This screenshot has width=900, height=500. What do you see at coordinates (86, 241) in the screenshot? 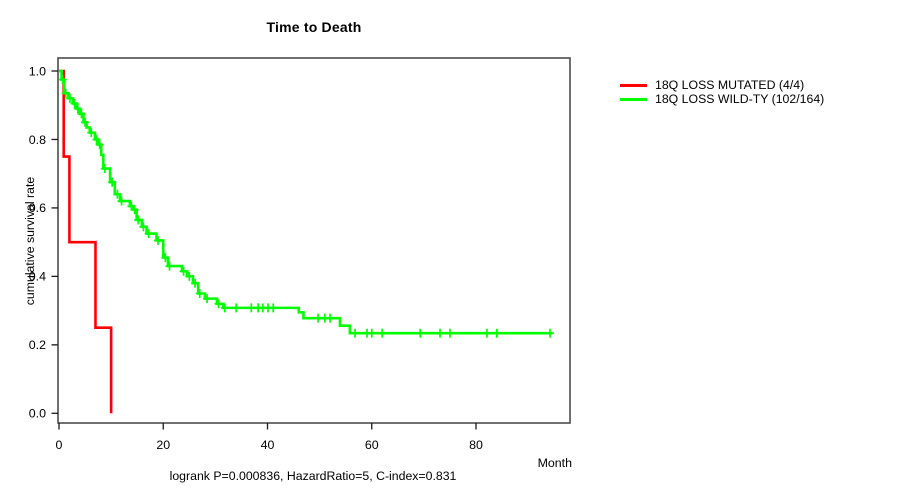
I see `km-curve` at bounding box center [86, 241].